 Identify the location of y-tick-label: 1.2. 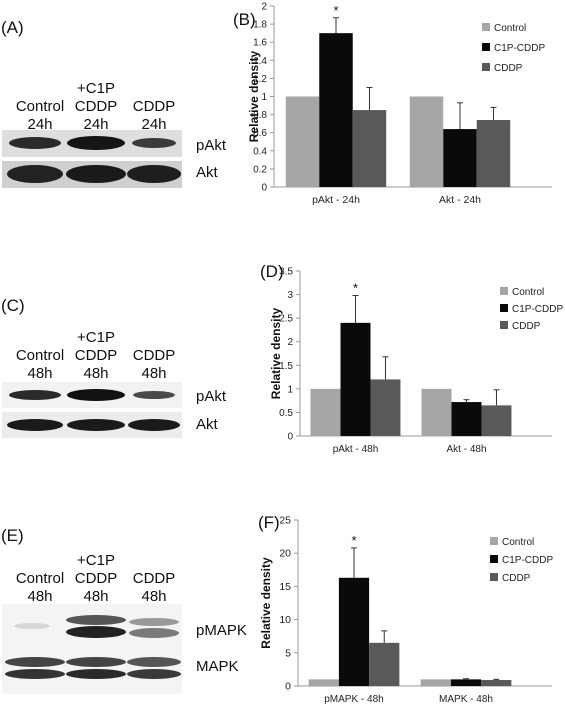
(260, 79).